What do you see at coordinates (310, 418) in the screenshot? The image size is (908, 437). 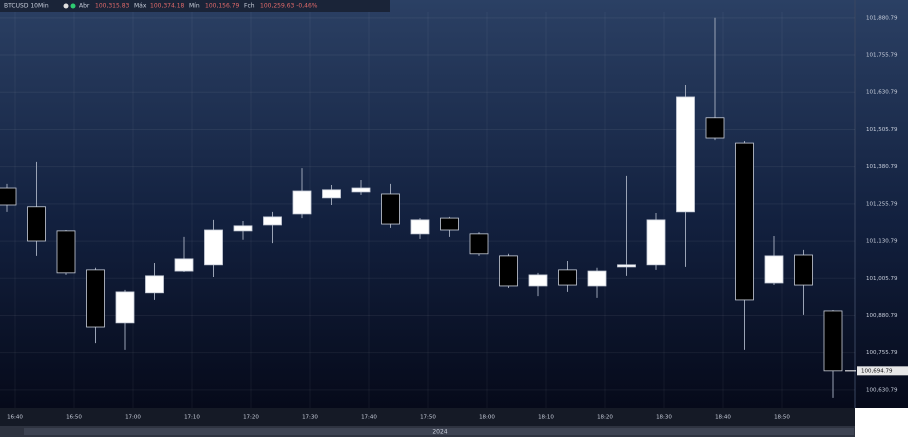 I see `x-tick-label: 17:30` at bounding box center [310, 418].